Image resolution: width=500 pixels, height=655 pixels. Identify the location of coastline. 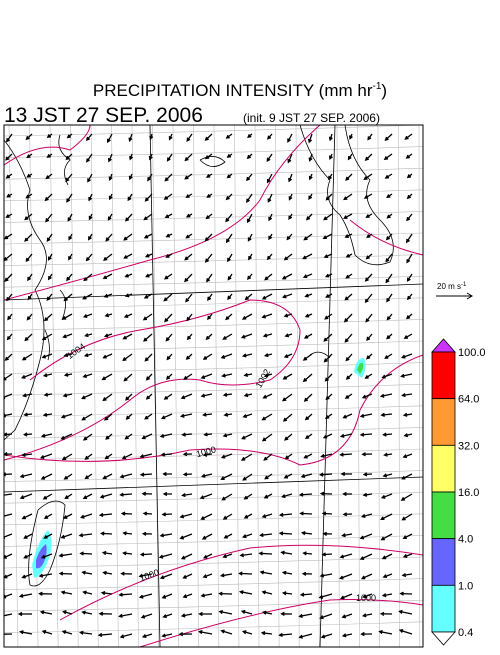
(346, 195).